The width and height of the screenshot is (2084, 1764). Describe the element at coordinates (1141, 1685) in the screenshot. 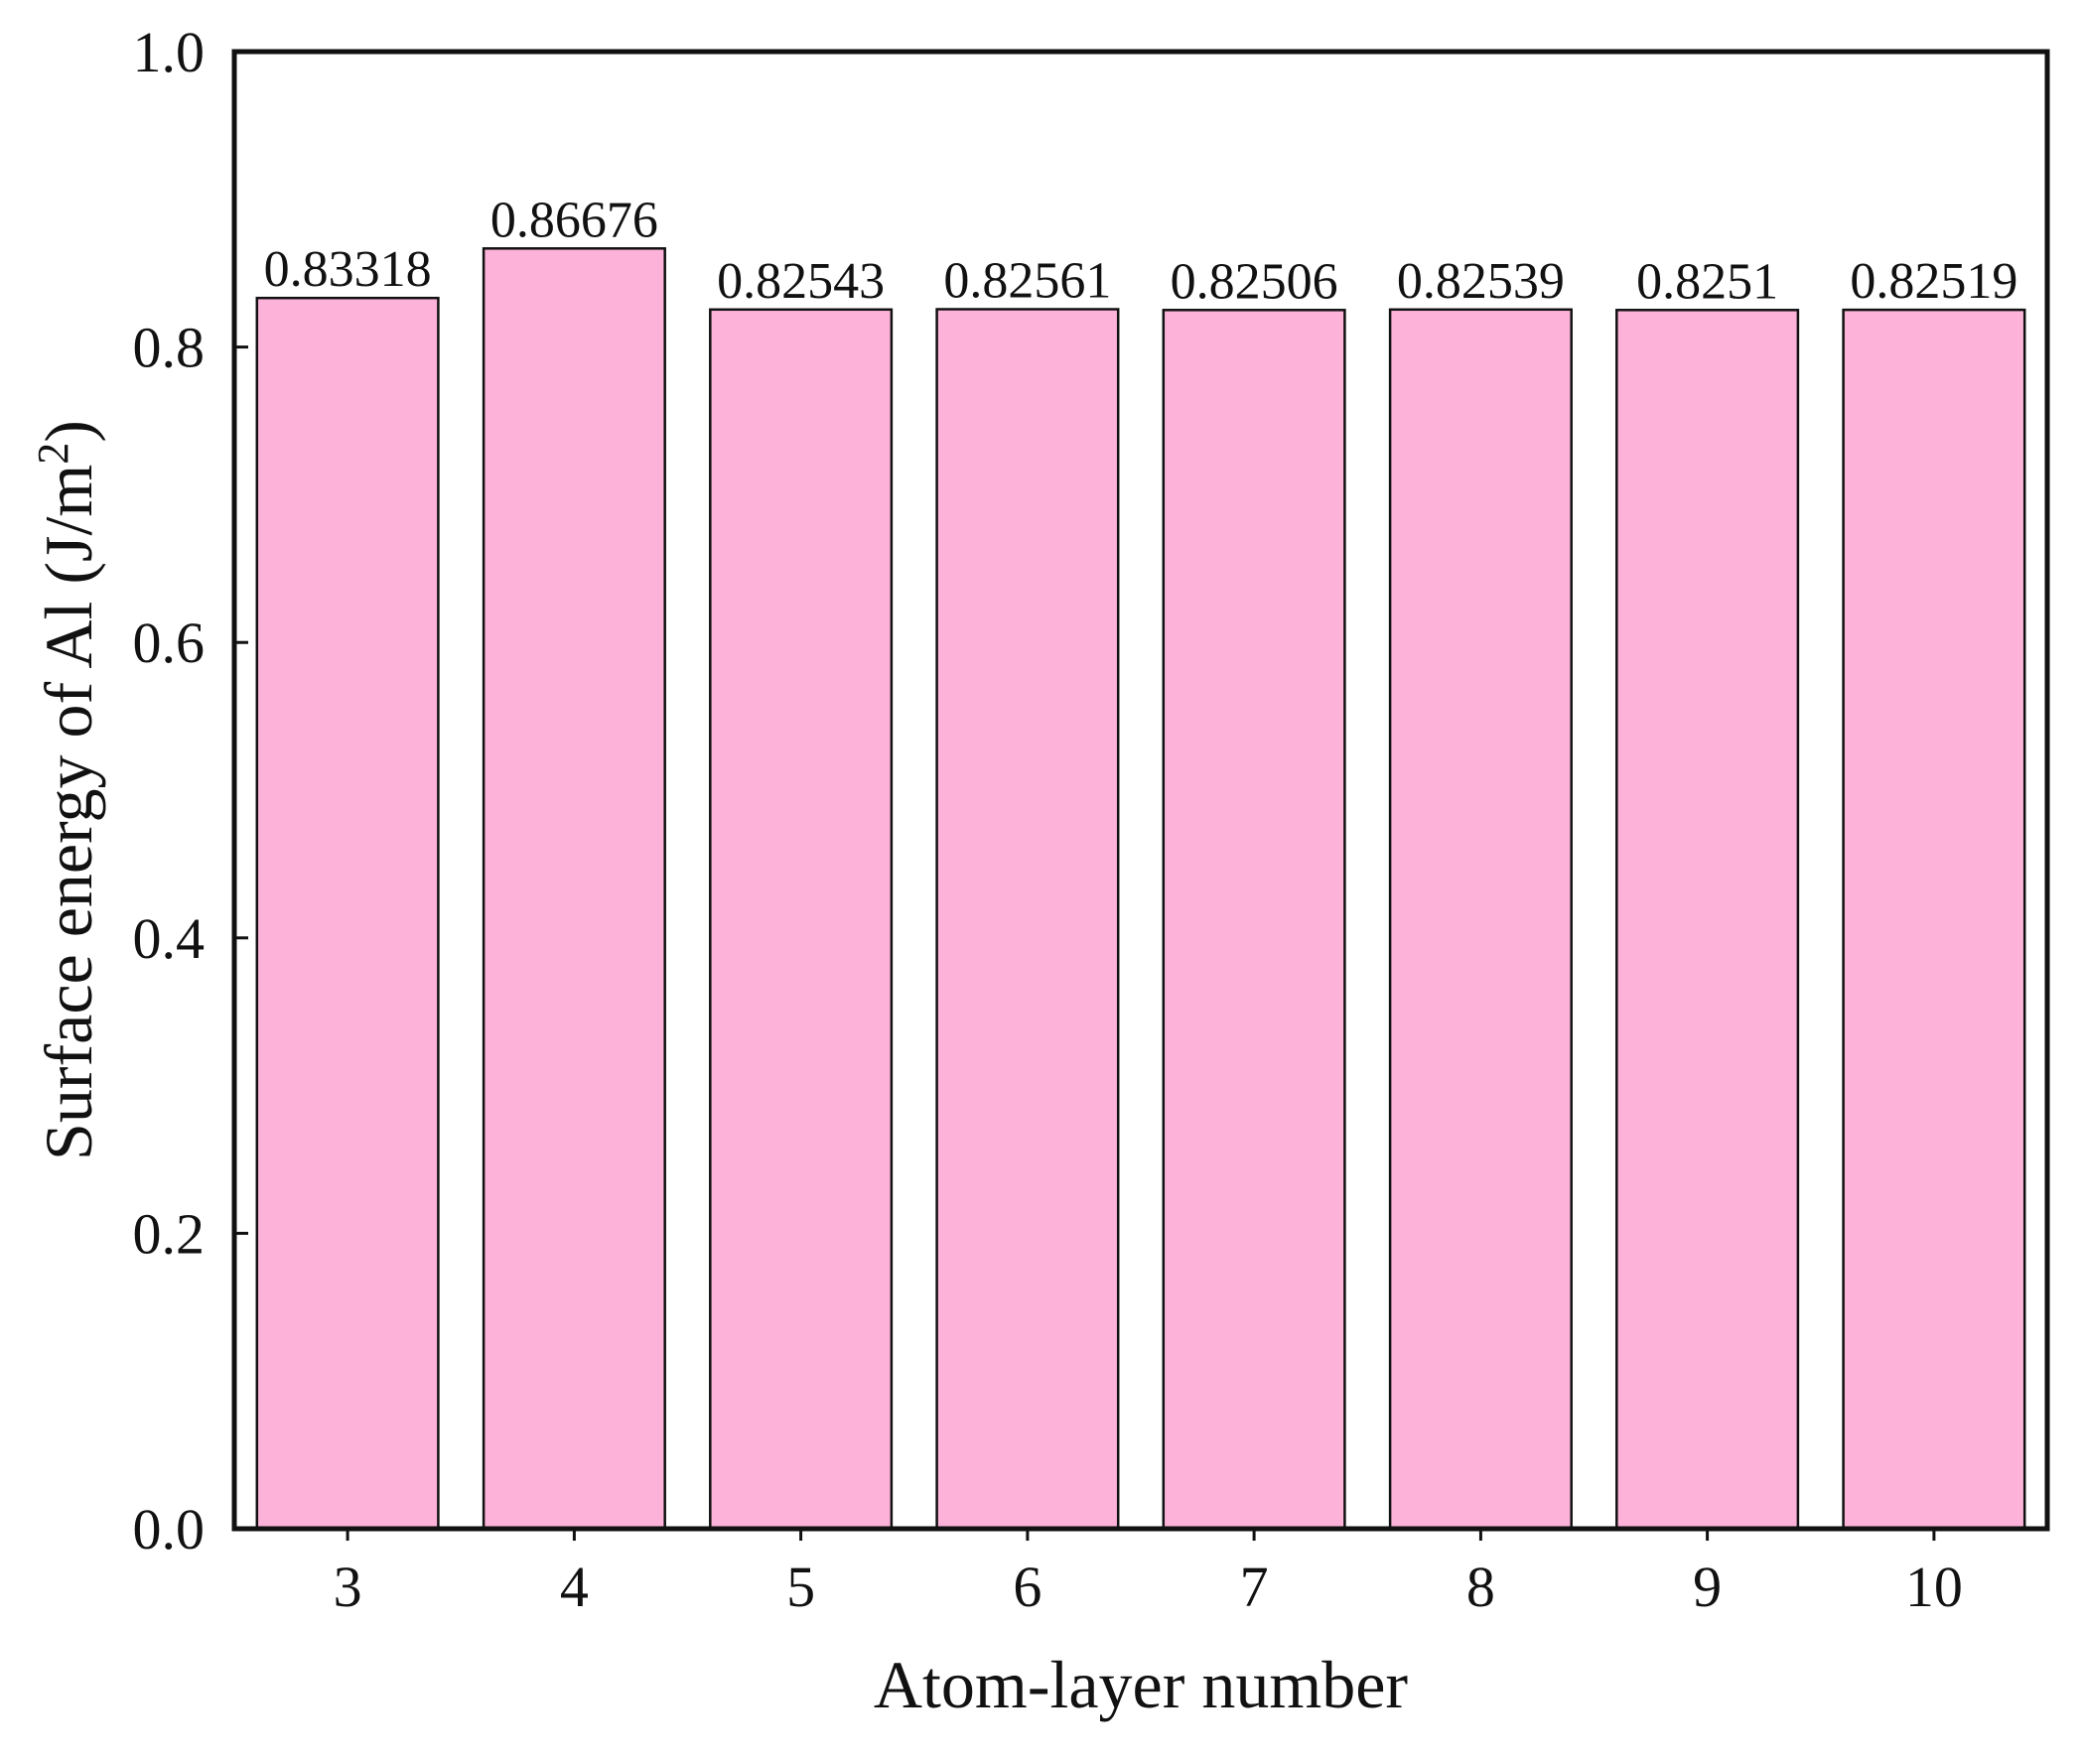

I see `x-axis-title: Atom-layer number` at that location.